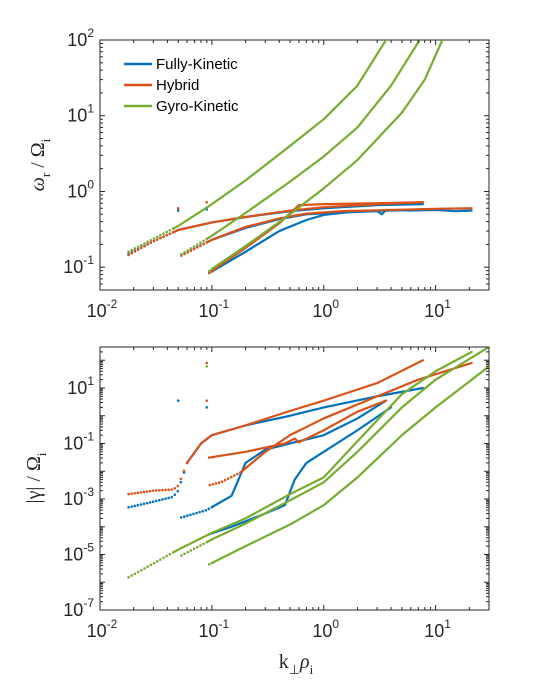 This screenshot has height=686, width=545. What do you see at coordinates (197, 64) in the screenshot?
I see `legend-label: Fully-Kinetic` at bounding box center [197, 64].